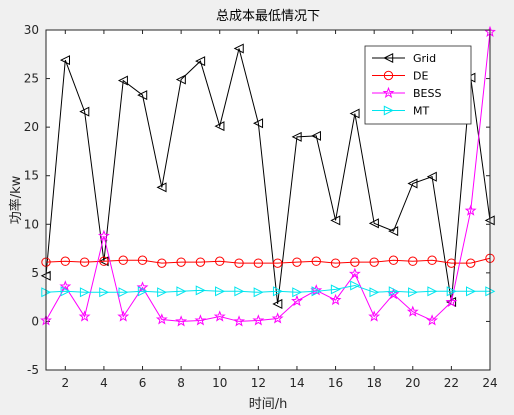 This screenshot has height=415, width=514. What do you see at coordinates (181, 383) in the screenshot?
I see `x-tick-label: 8` at bounding box center [181, 383].